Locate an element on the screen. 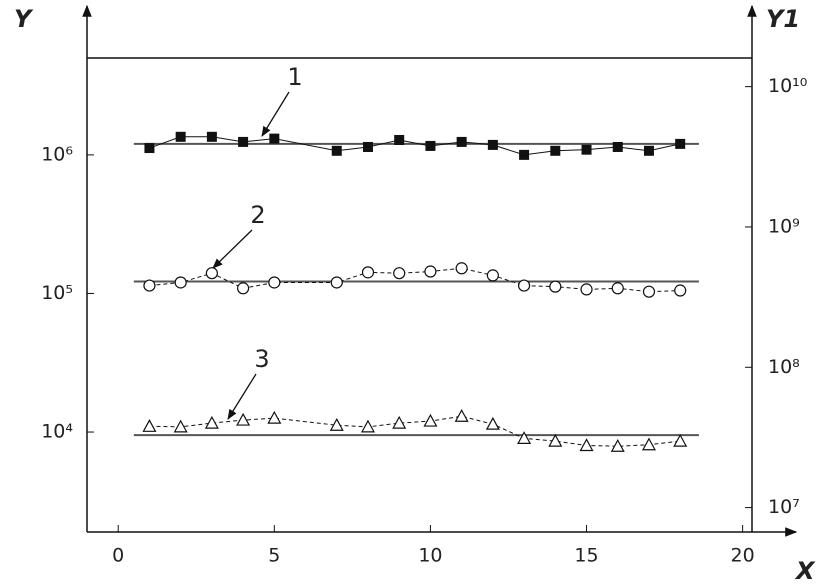 The height and width of the screenshot is (587, 820). y2-tick-label: 10⁹ is located at coordinates (784, 226).